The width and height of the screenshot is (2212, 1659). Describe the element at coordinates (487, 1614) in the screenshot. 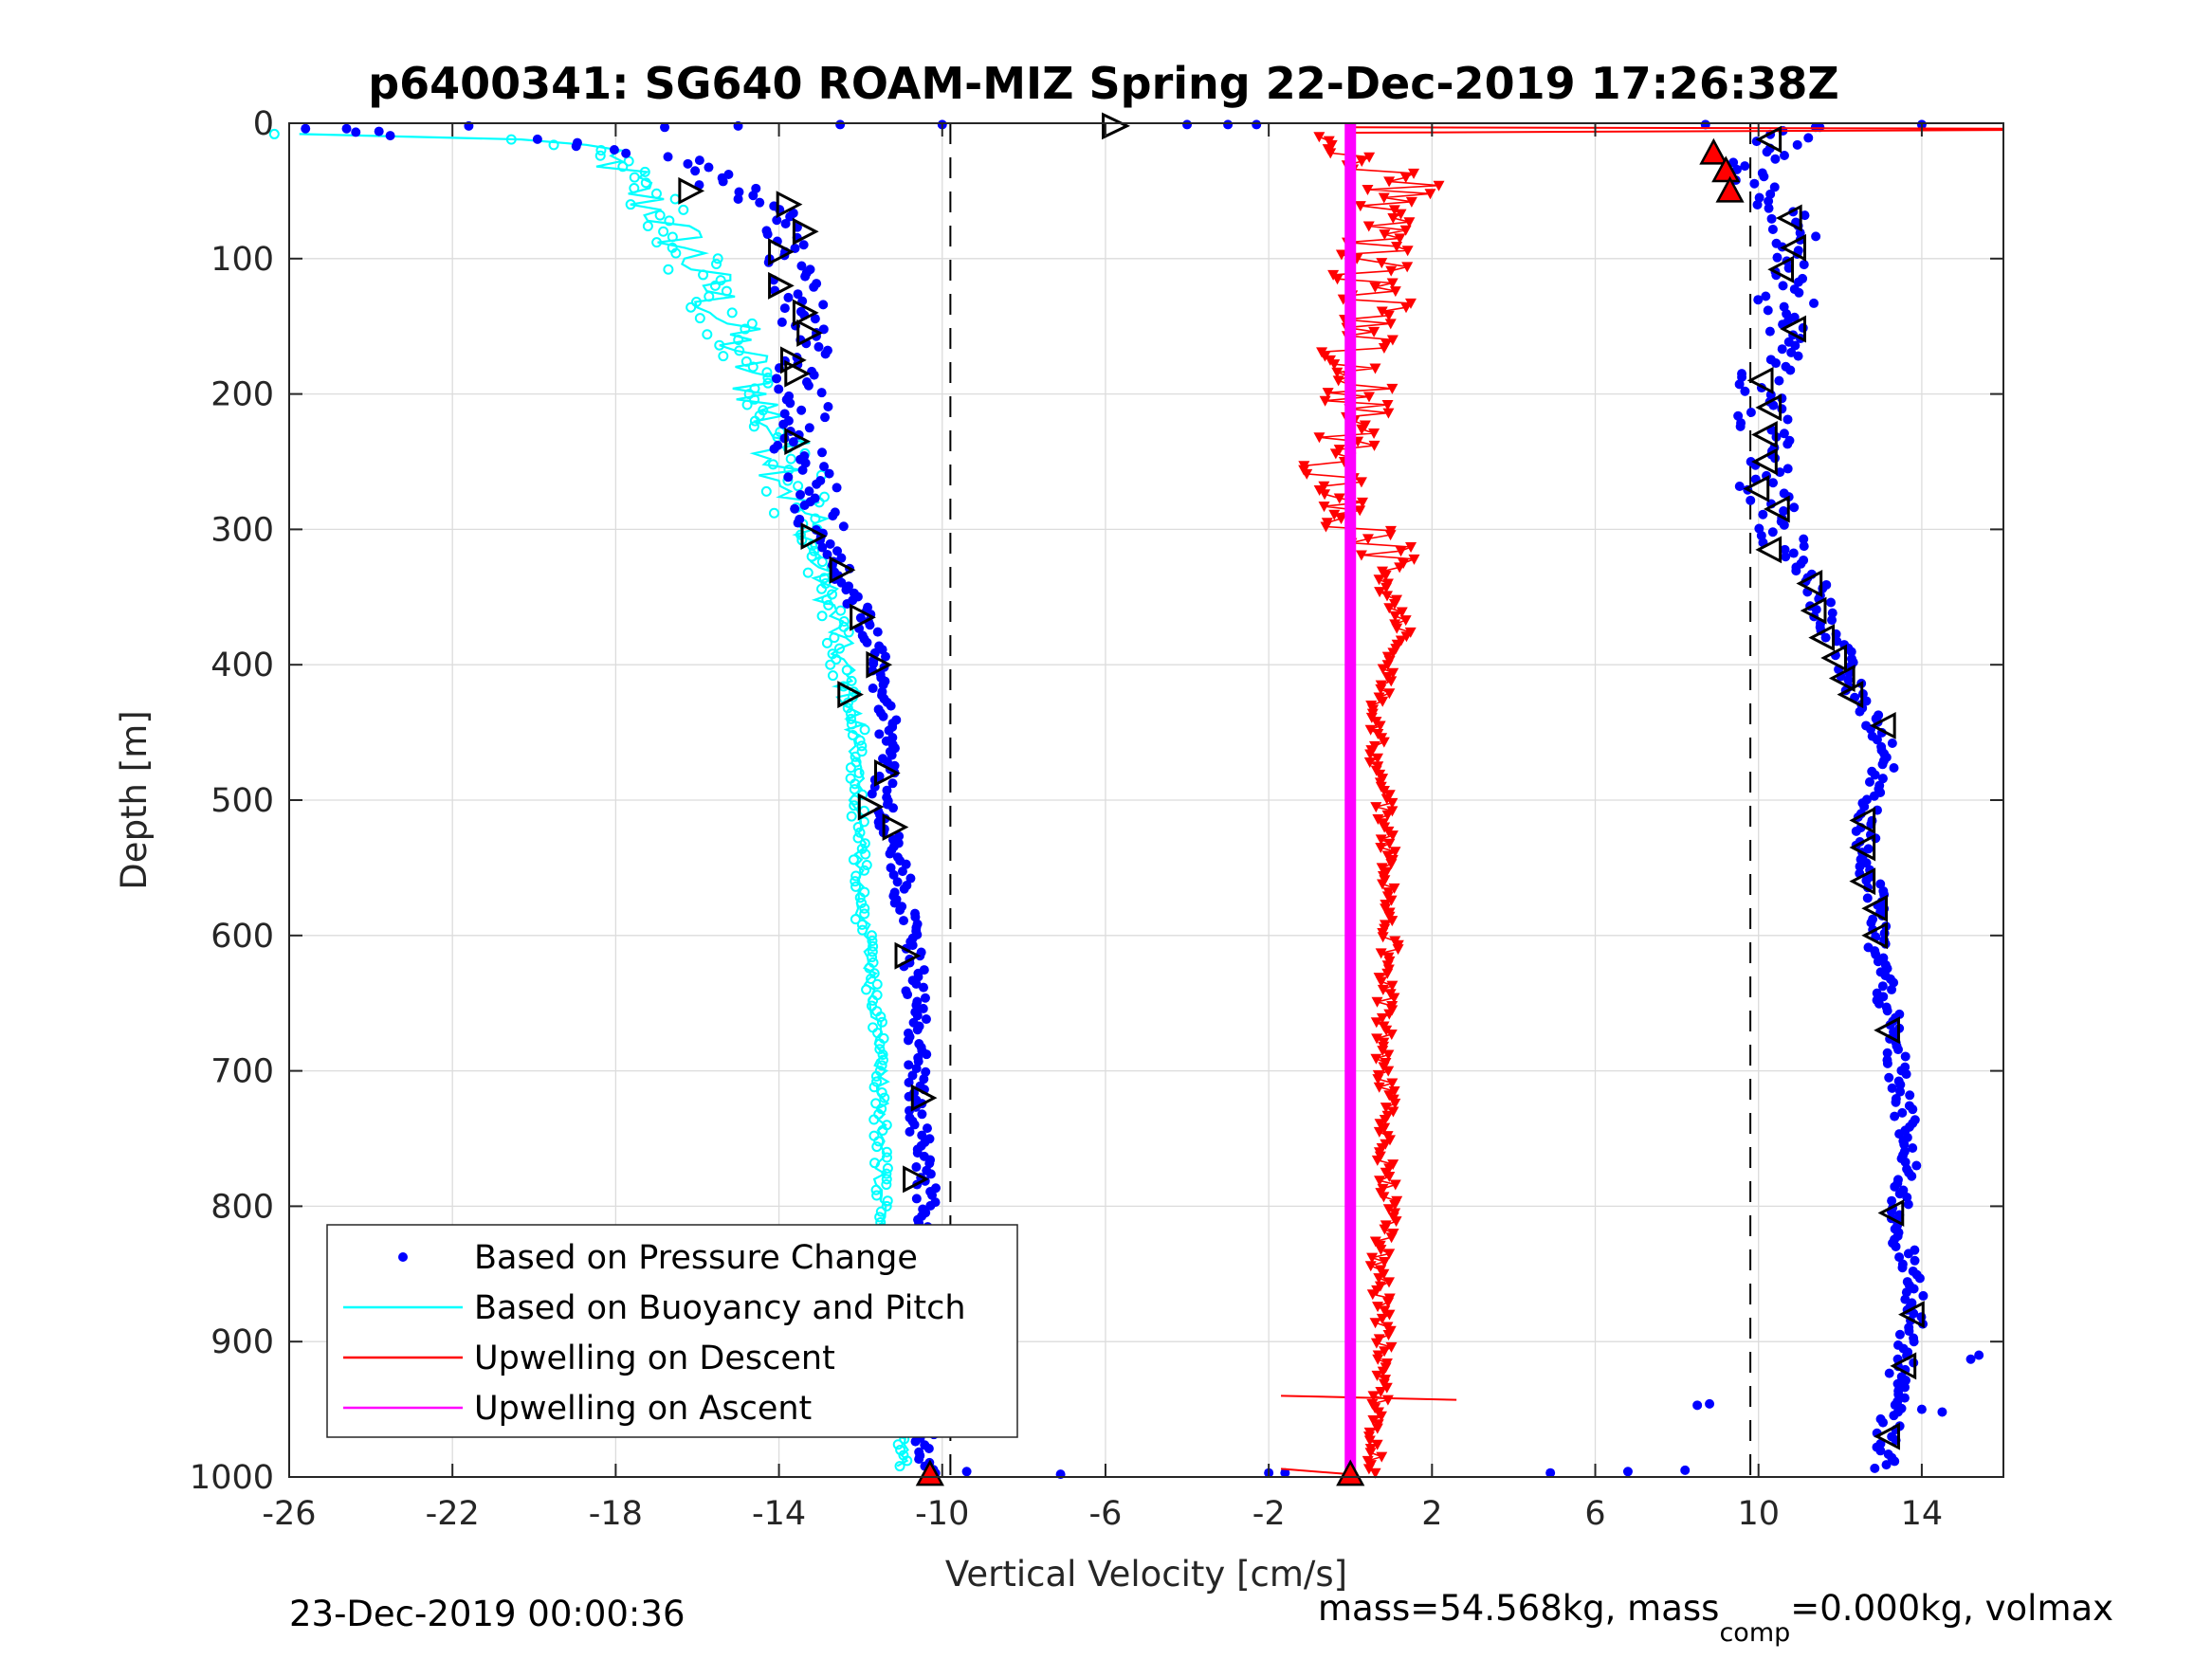

I see `footer-timestamp: 23-Dec-2019 00:00:36` at that location.